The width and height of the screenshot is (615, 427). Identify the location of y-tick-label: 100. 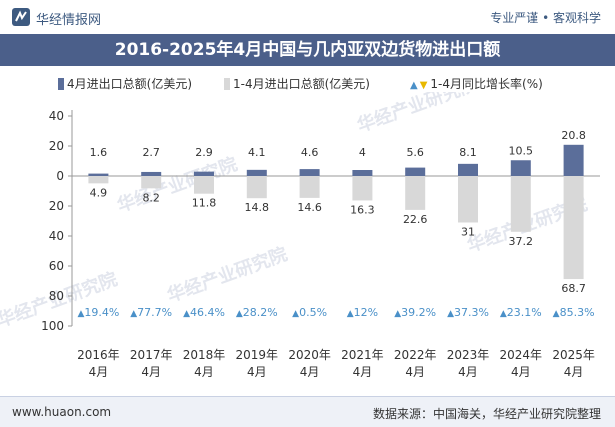
(52, 326).